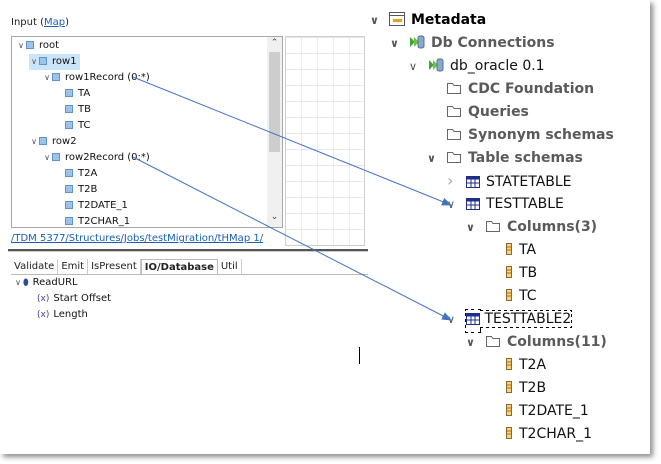  What do you see at coordinates (27, 22) in the screenshot?
I see `input-label-text: Input (` at bounding box center [27, 22].